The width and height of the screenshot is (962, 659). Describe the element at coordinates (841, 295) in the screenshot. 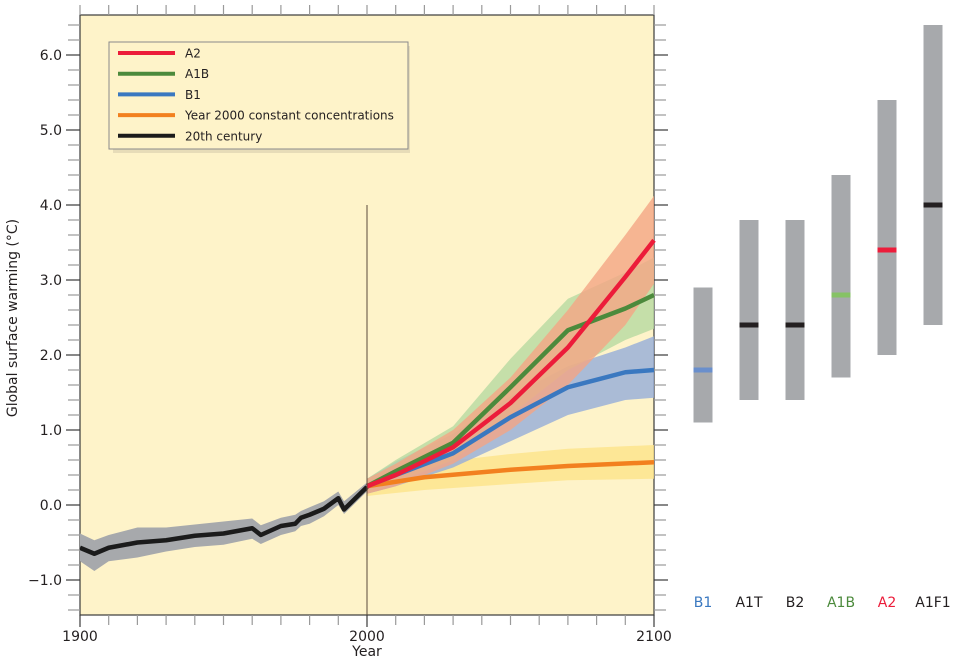

I see `best-estimate-a1b` at that location.